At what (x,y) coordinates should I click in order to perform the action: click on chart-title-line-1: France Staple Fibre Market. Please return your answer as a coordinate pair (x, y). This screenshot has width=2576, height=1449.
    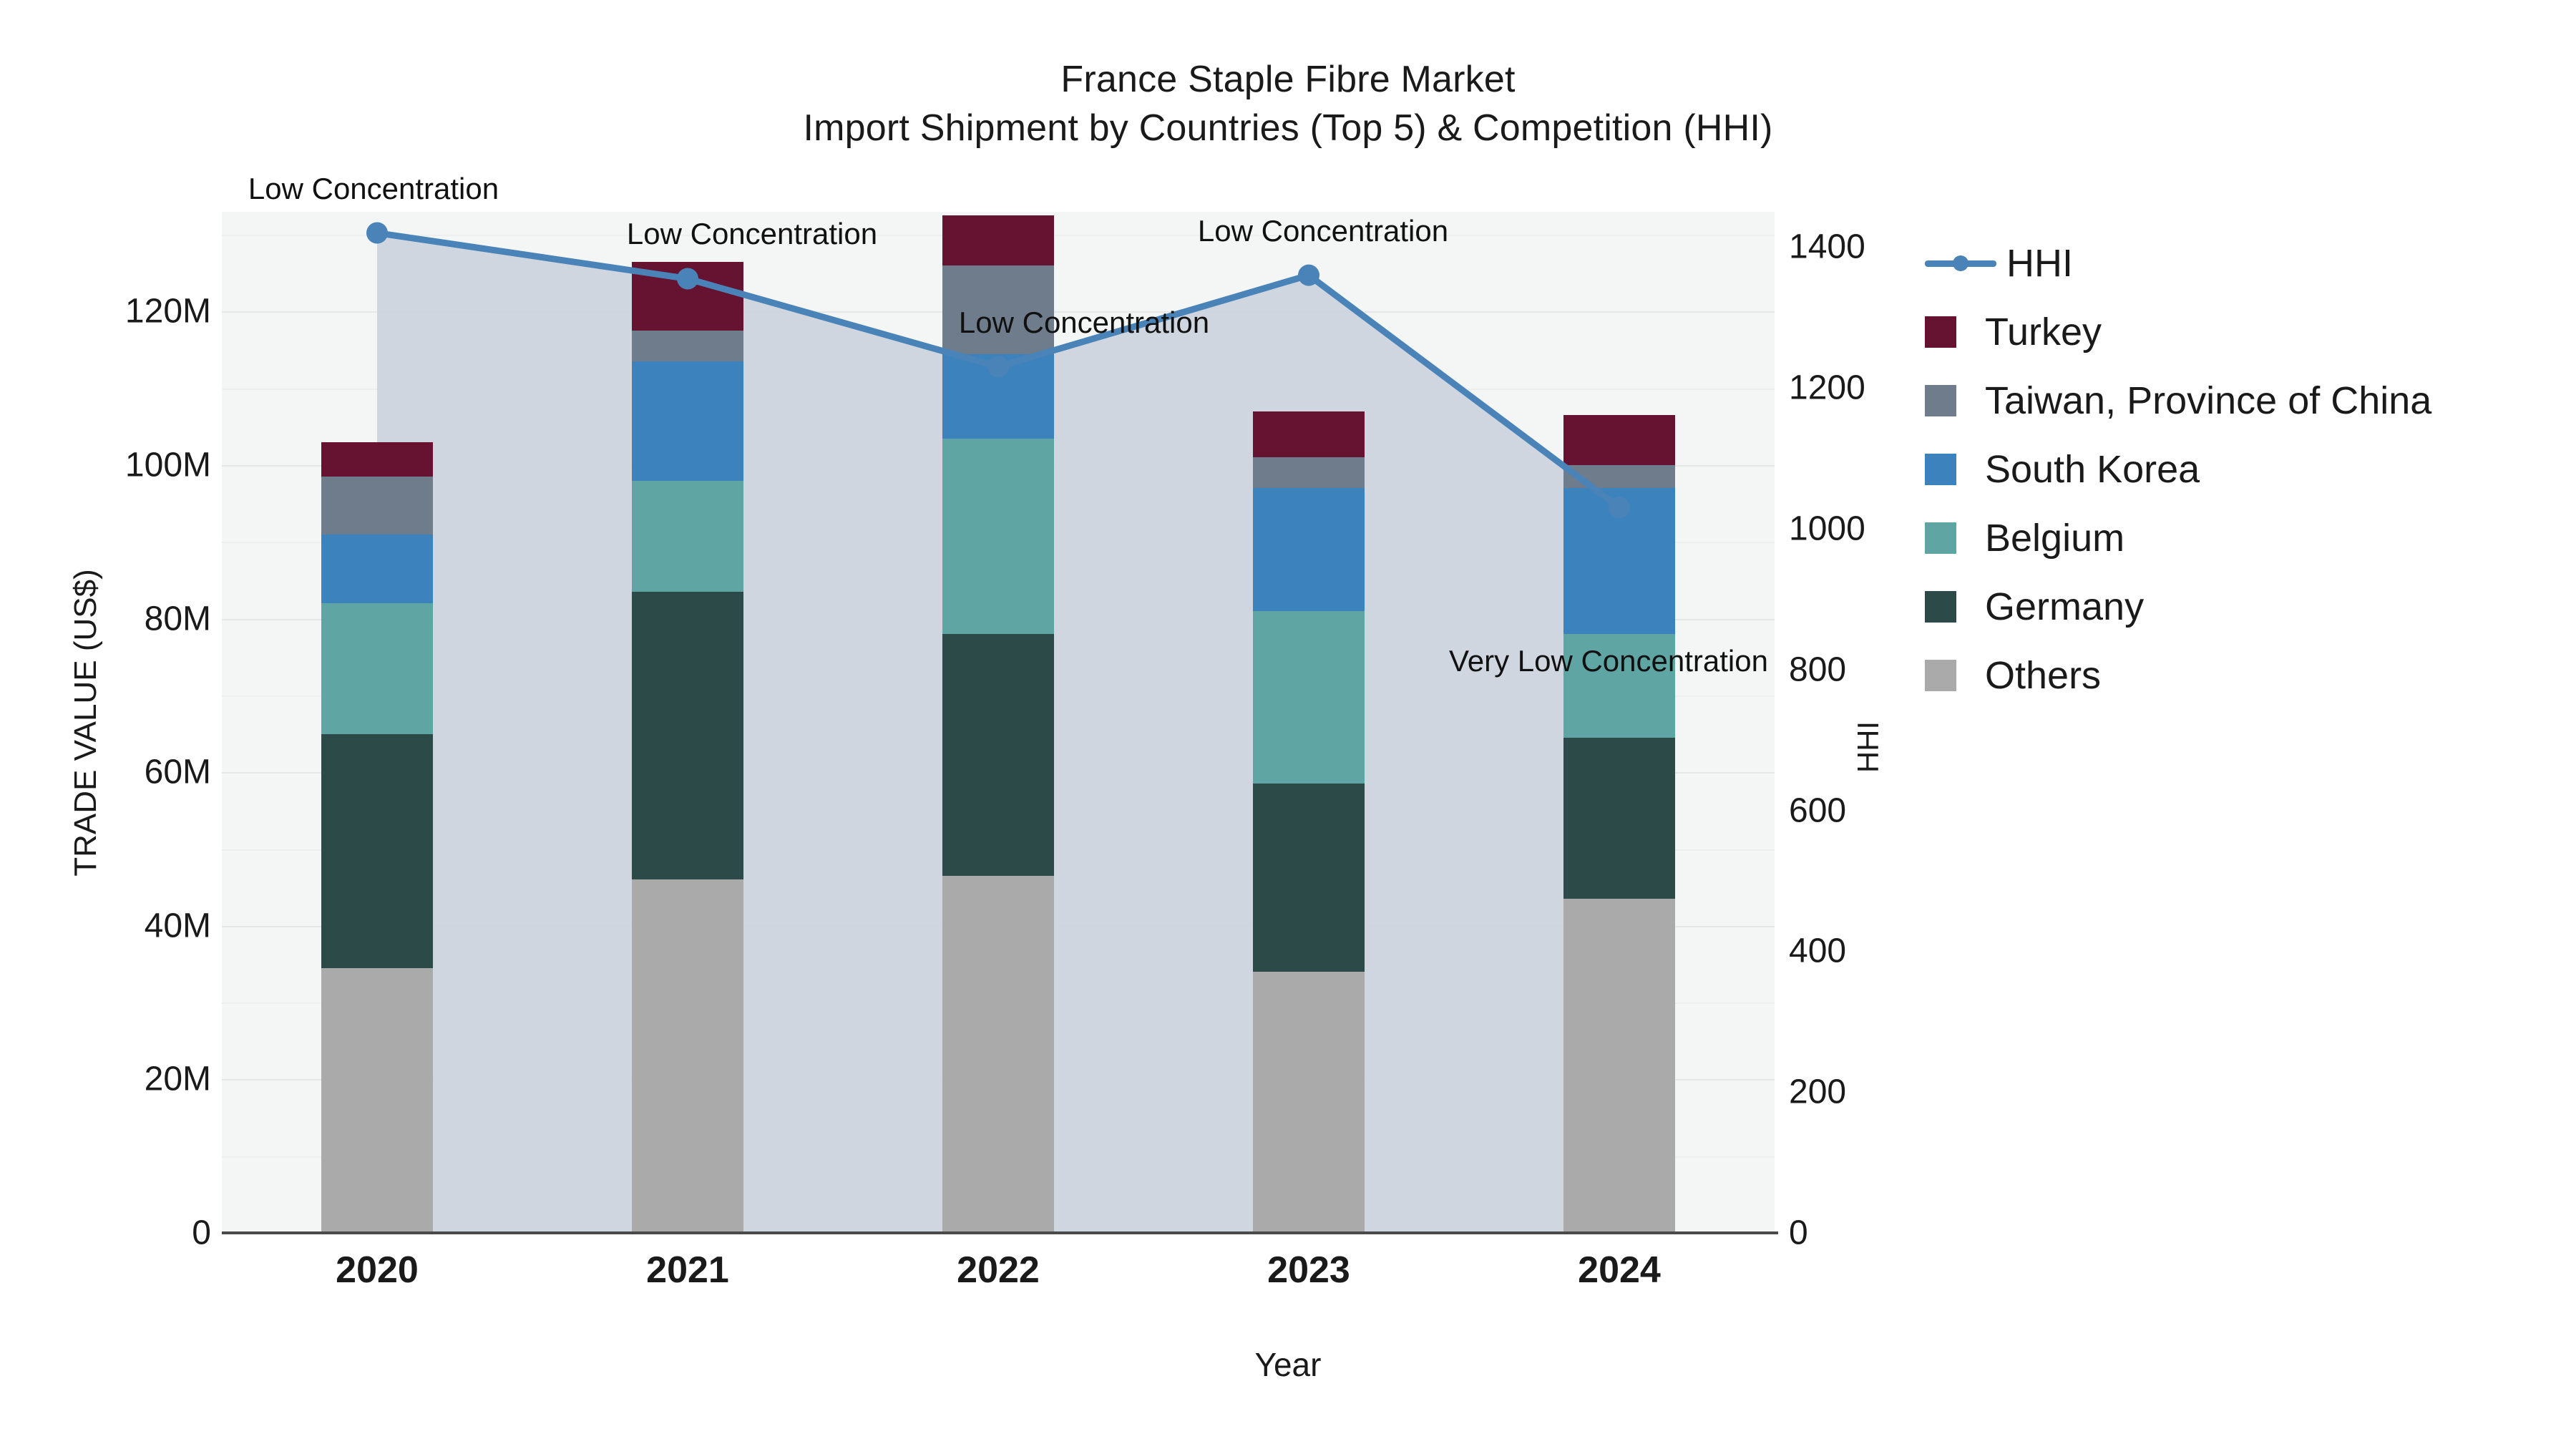
    Looking at the image, I should click on (1288, 79).